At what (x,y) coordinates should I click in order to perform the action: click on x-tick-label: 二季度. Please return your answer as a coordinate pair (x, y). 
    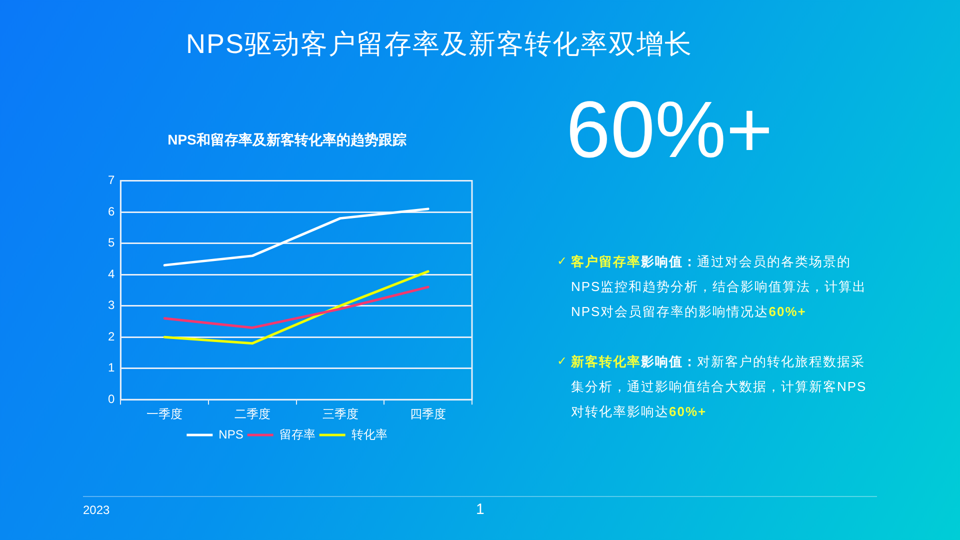
    Looking at the image, I should click on (252, 414).